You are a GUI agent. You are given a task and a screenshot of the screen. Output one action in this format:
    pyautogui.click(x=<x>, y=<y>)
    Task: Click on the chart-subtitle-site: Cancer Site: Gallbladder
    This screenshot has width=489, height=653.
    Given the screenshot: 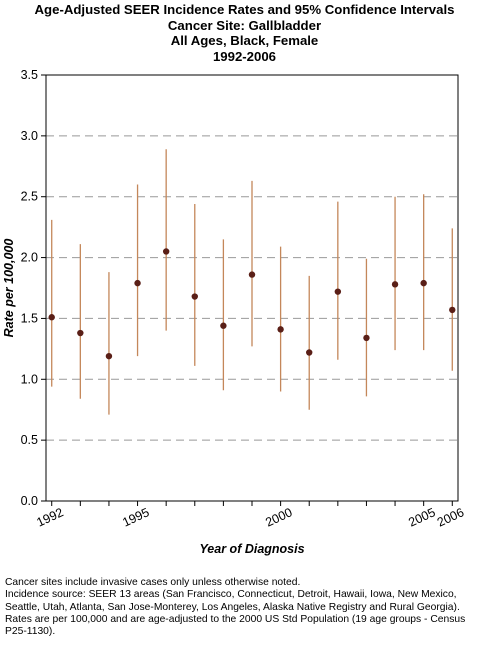 What is the action you would take?
    pyautogui.click(x=244, y=25)
    